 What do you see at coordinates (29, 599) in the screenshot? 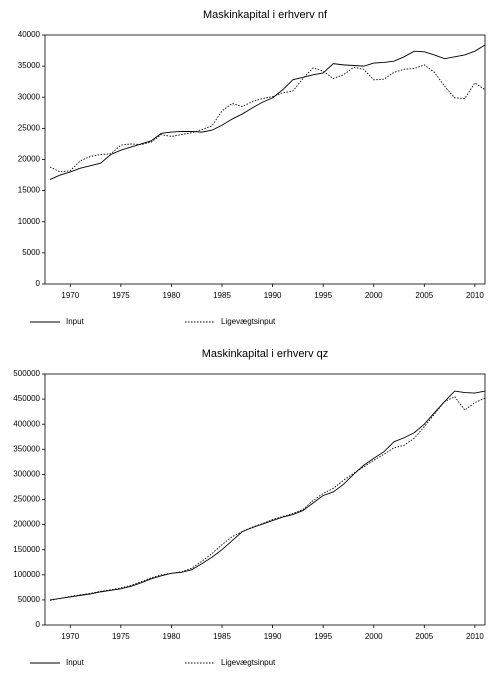
I see `y-tick-label: 50000` at bounding box center [29, 599].